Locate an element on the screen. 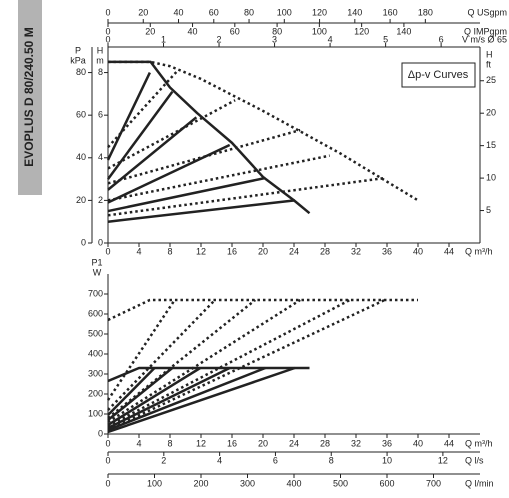  y-tick-label: 300 is located at coordinates (95, 373).